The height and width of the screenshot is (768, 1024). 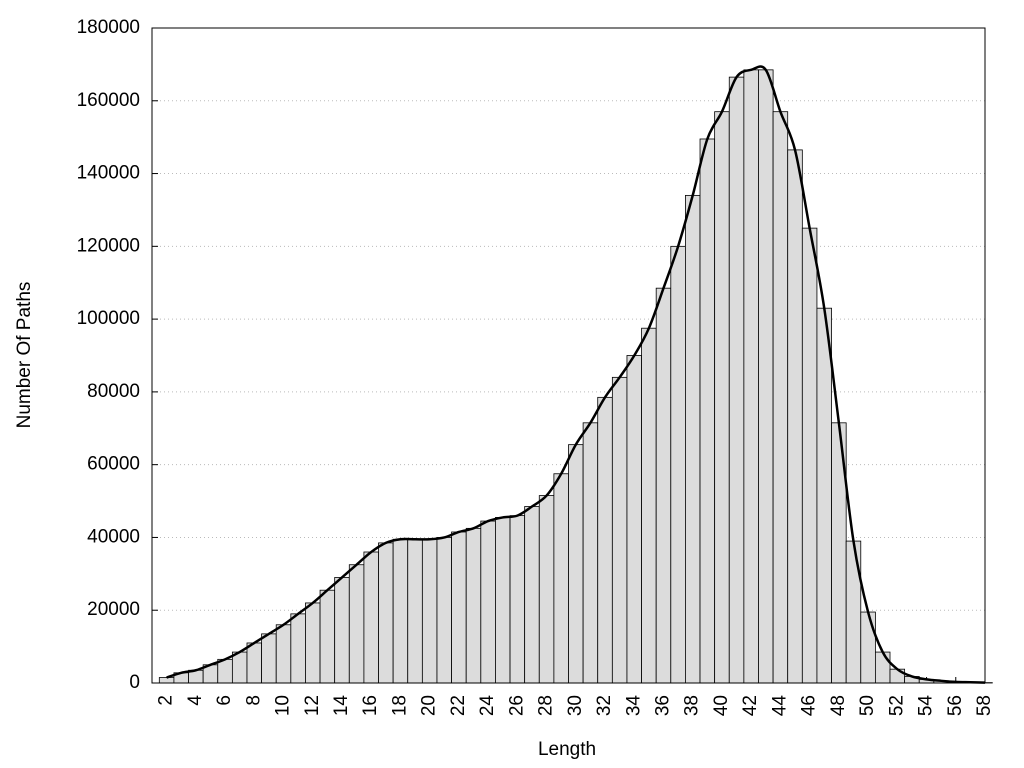 I want to click on x-tick-label: 38, so click(x=692, y=705).